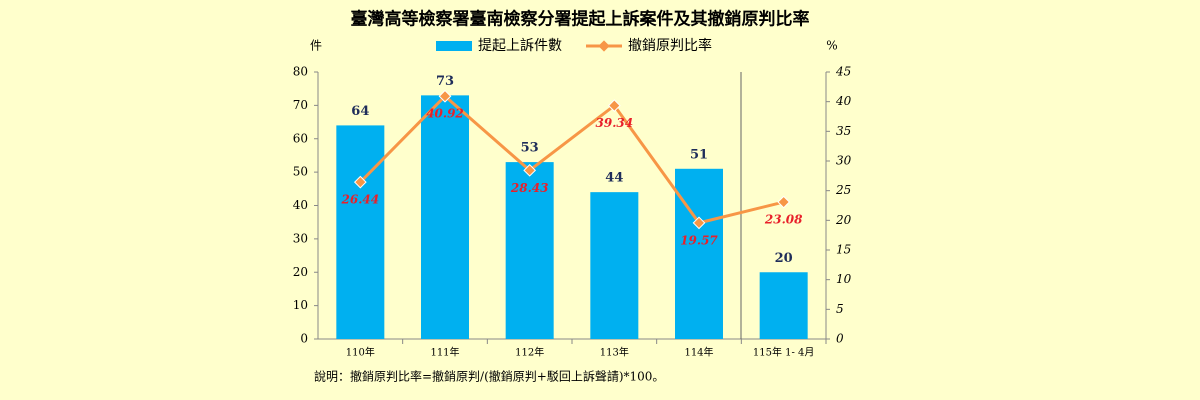  I want to click on line-label: 40.92, so click(445, 114).